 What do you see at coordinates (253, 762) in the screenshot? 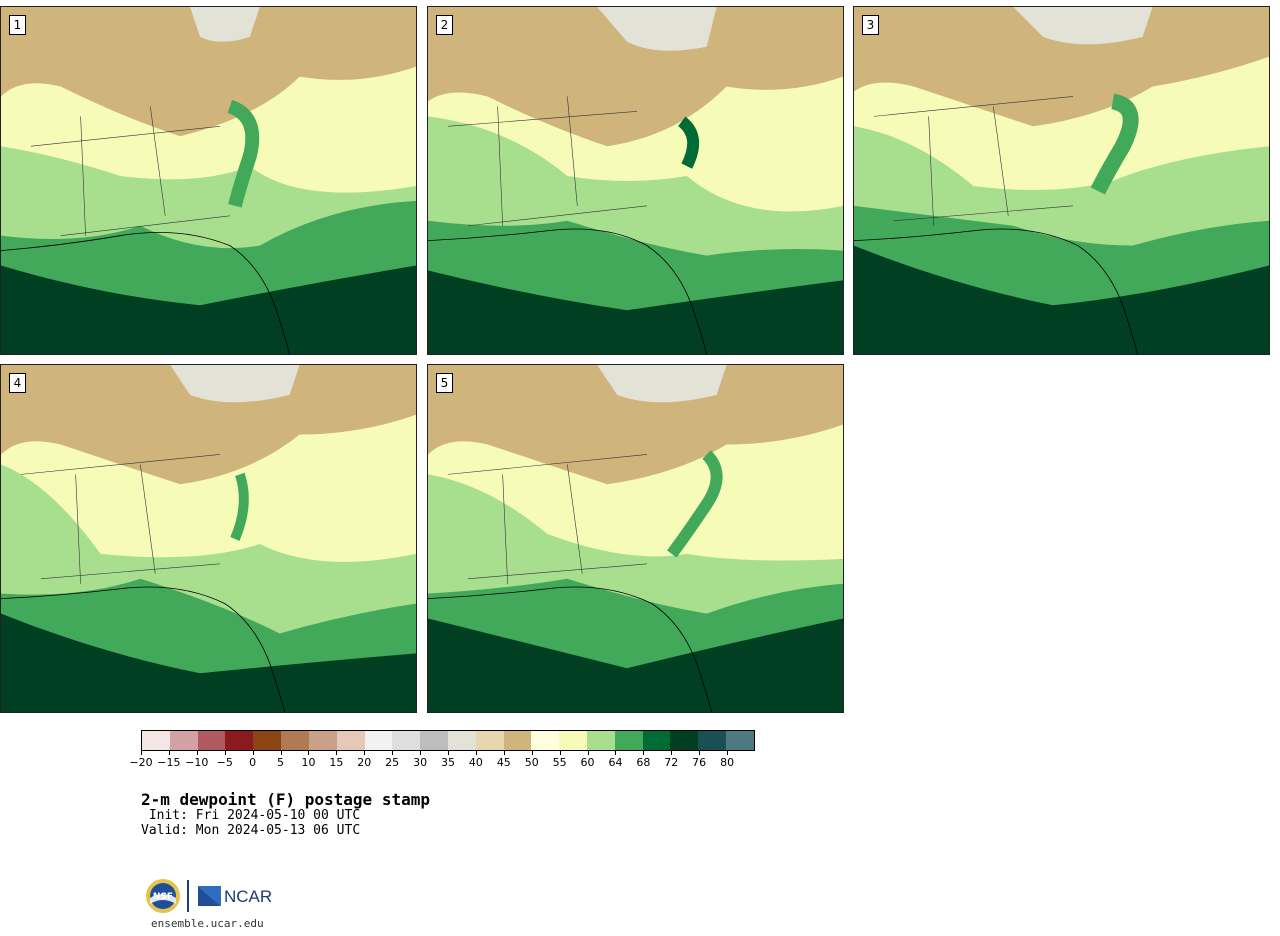
I see `colorbar-tick-label: 0` at bounding box center [253, 762].